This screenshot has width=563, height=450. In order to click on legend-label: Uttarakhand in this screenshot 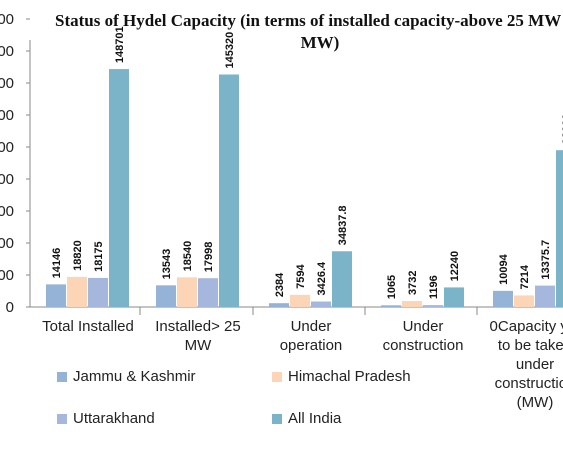, I will do `click(114, 418)`.